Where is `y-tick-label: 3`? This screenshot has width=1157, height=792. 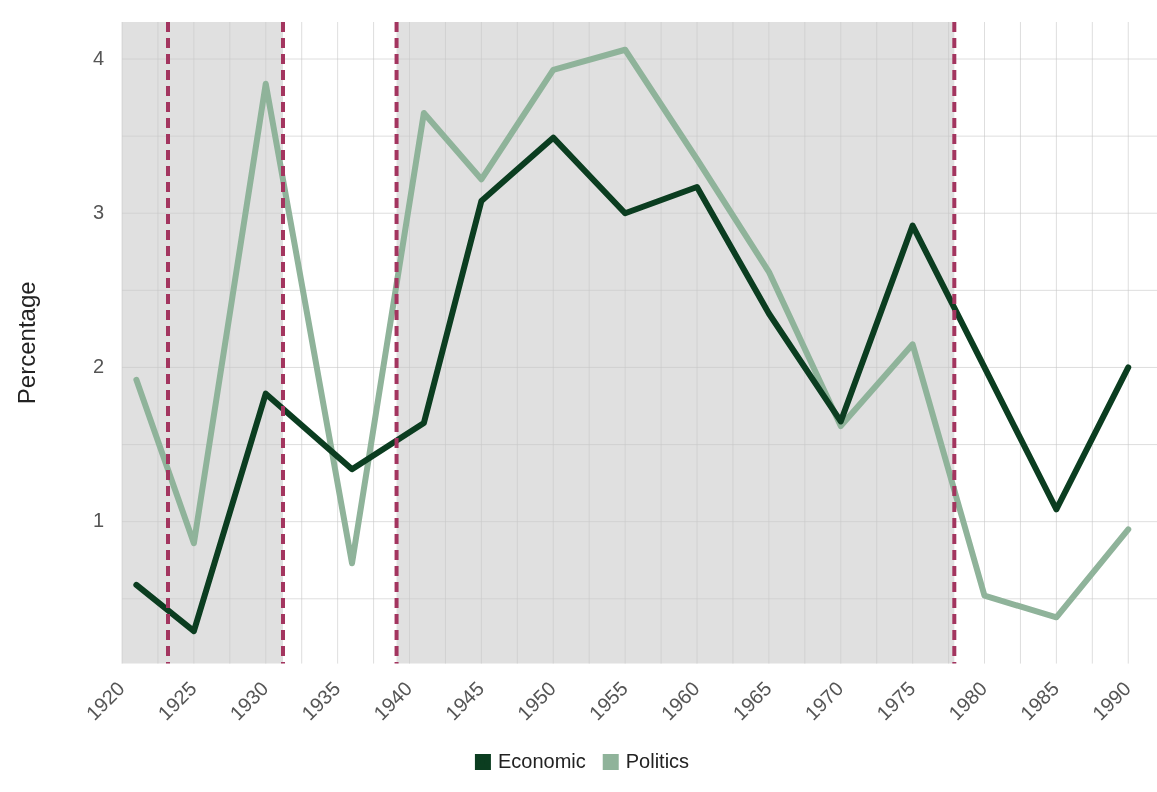
y-tick-label: 3 is located at coordinates (98, 211).